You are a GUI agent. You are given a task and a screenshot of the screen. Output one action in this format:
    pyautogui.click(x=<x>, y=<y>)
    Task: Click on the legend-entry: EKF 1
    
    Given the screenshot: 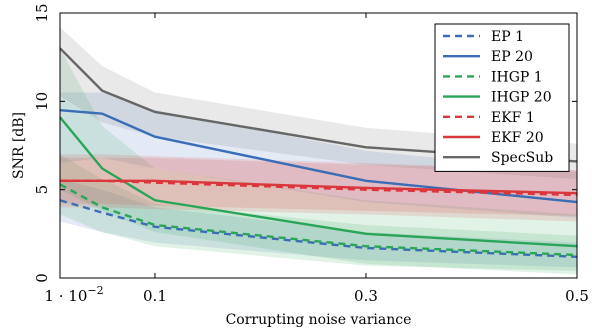 What is the action you would take?
    pyautogui.click(x=513, y=118)
    